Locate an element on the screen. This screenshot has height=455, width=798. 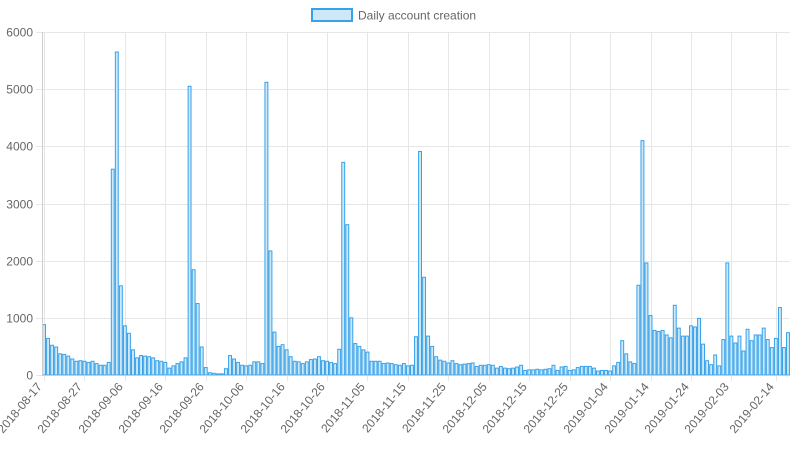
legend: Daily account creation is located at coordinates (393, 15).